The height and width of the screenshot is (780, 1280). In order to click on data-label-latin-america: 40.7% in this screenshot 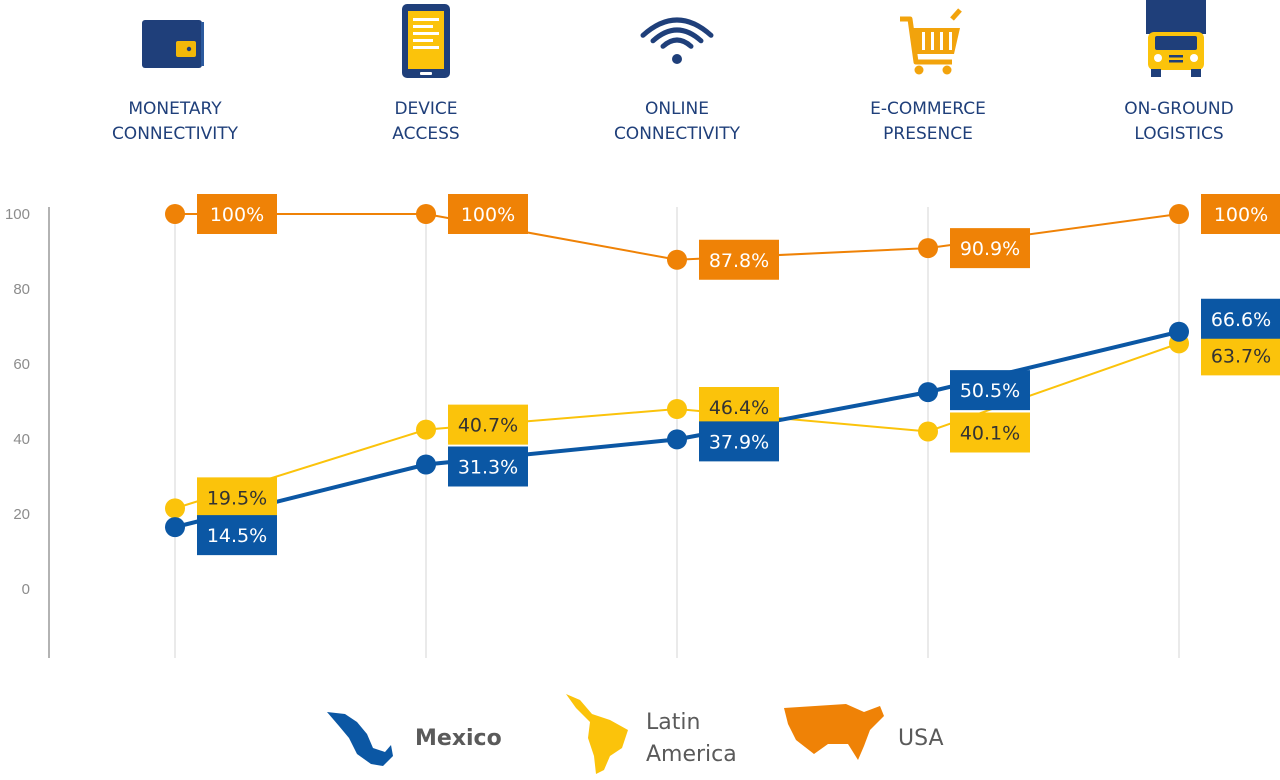, I will do `click(488, 426)`.